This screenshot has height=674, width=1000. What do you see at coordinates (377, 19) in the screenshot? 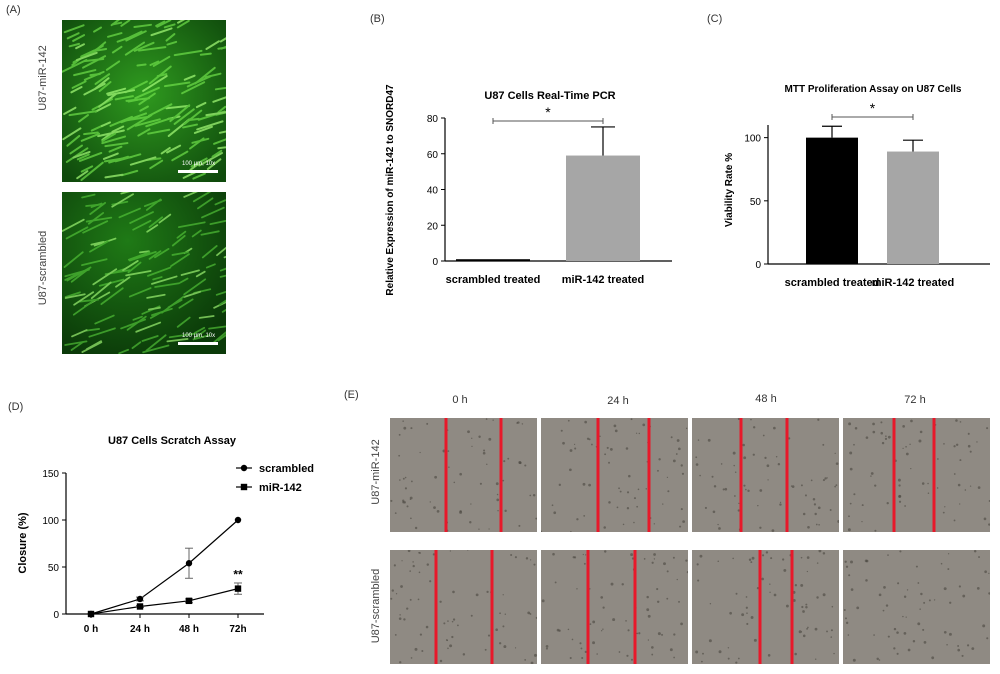
I see `panel-b-label: (B)` at bounding box center [377, 19].